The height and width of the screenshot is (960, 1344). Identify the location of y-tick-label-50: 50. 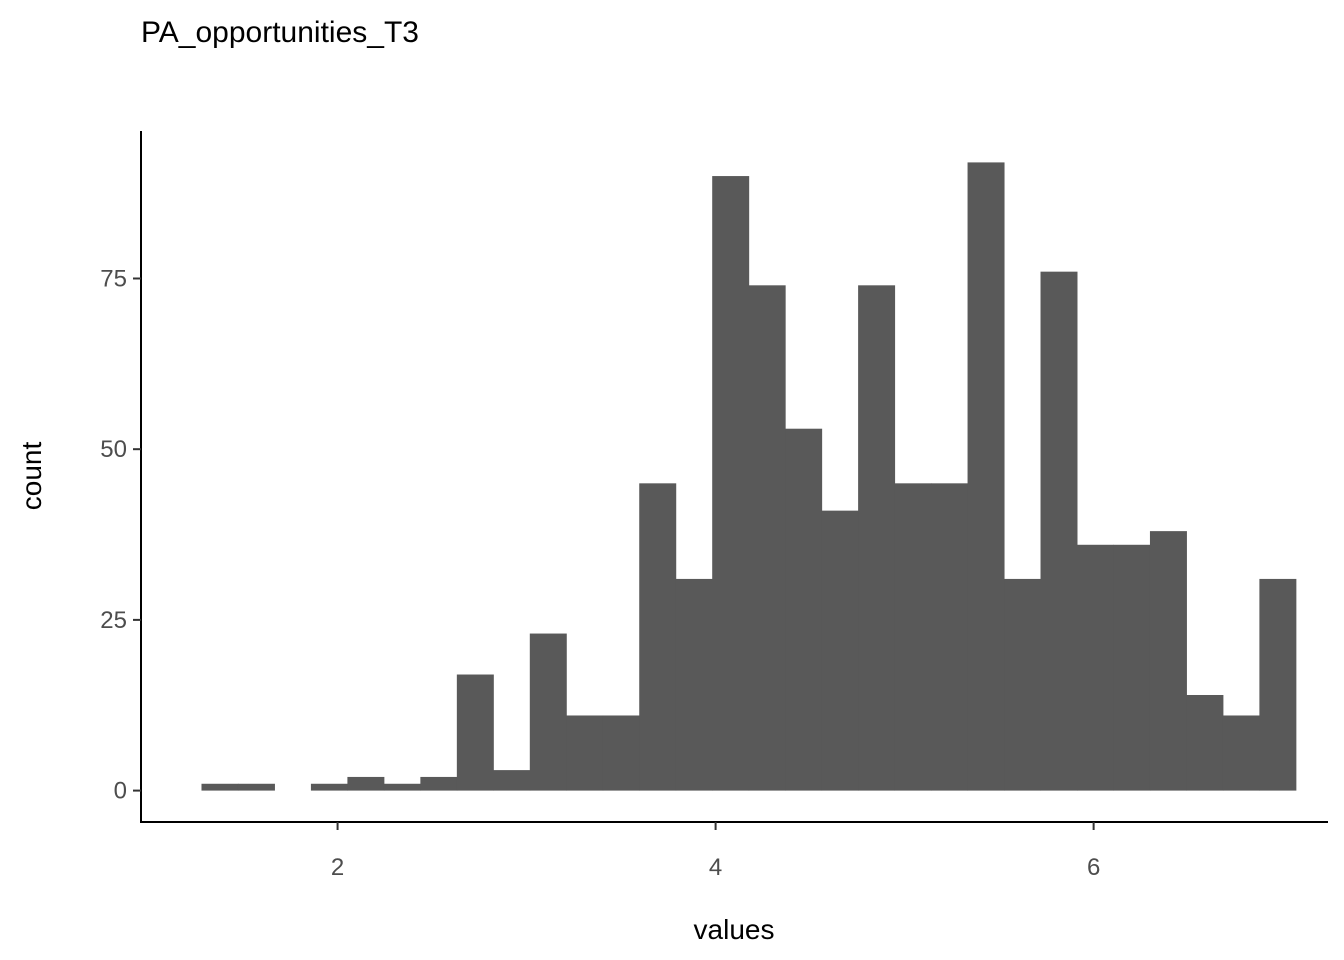
(113, 449).